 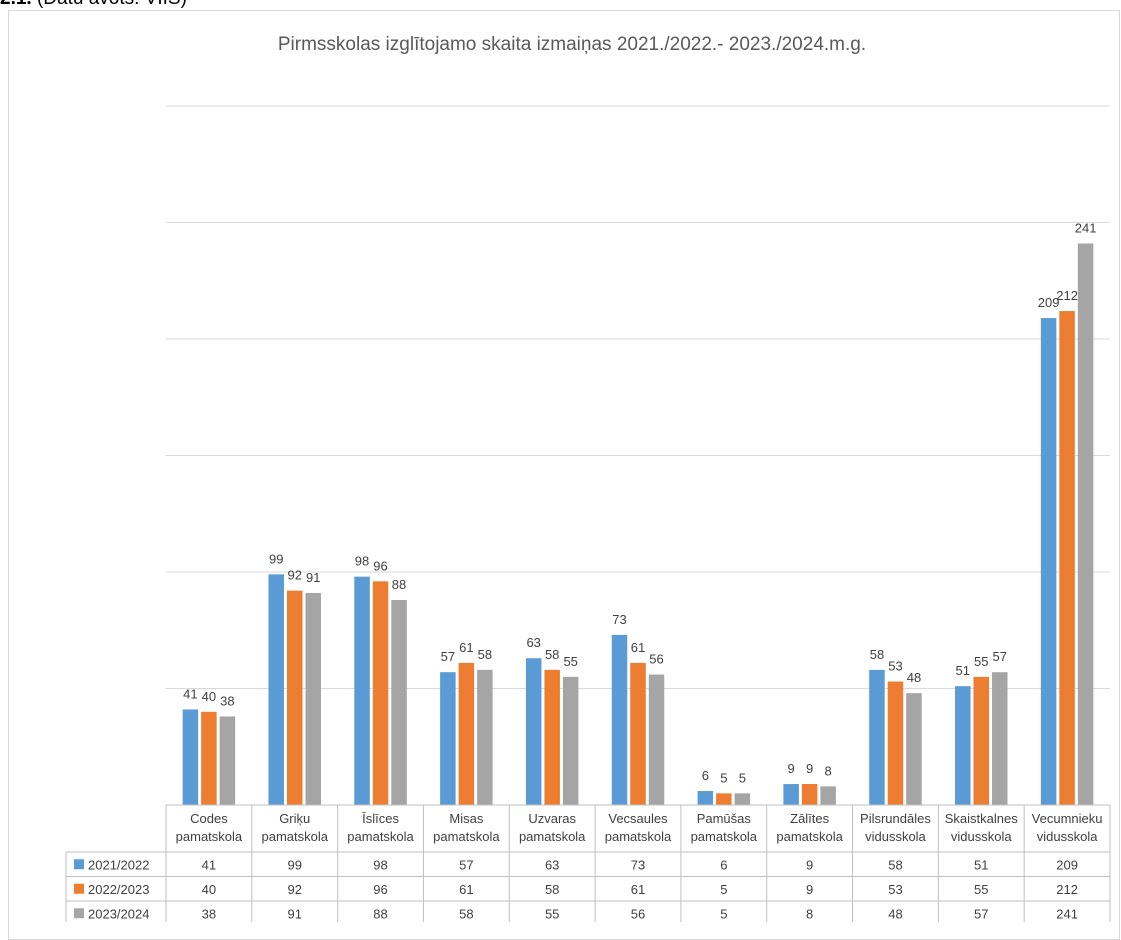 I want to click on data-label: 56, so click(x=656, y=659).